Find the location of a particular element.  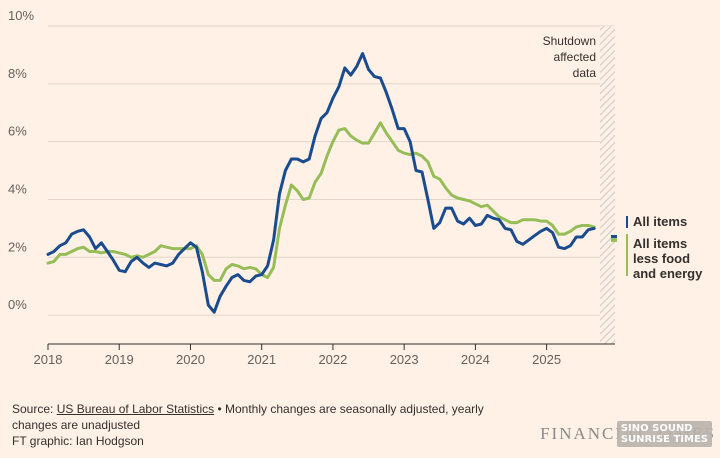

y-tick-label-8: 8% is located at coordinates (17, 73).